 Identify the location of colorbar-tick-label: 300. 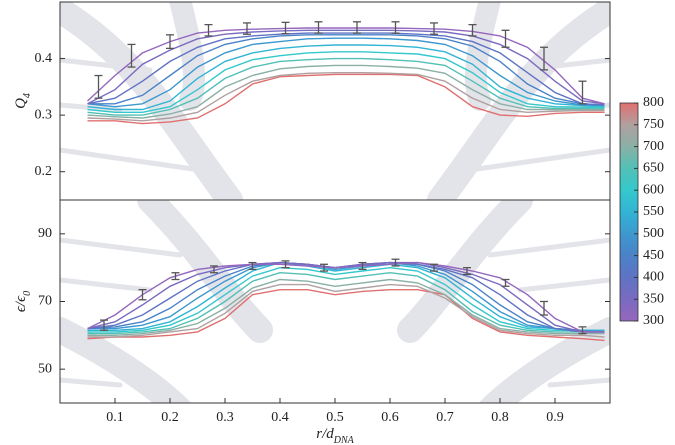
(653, 320).